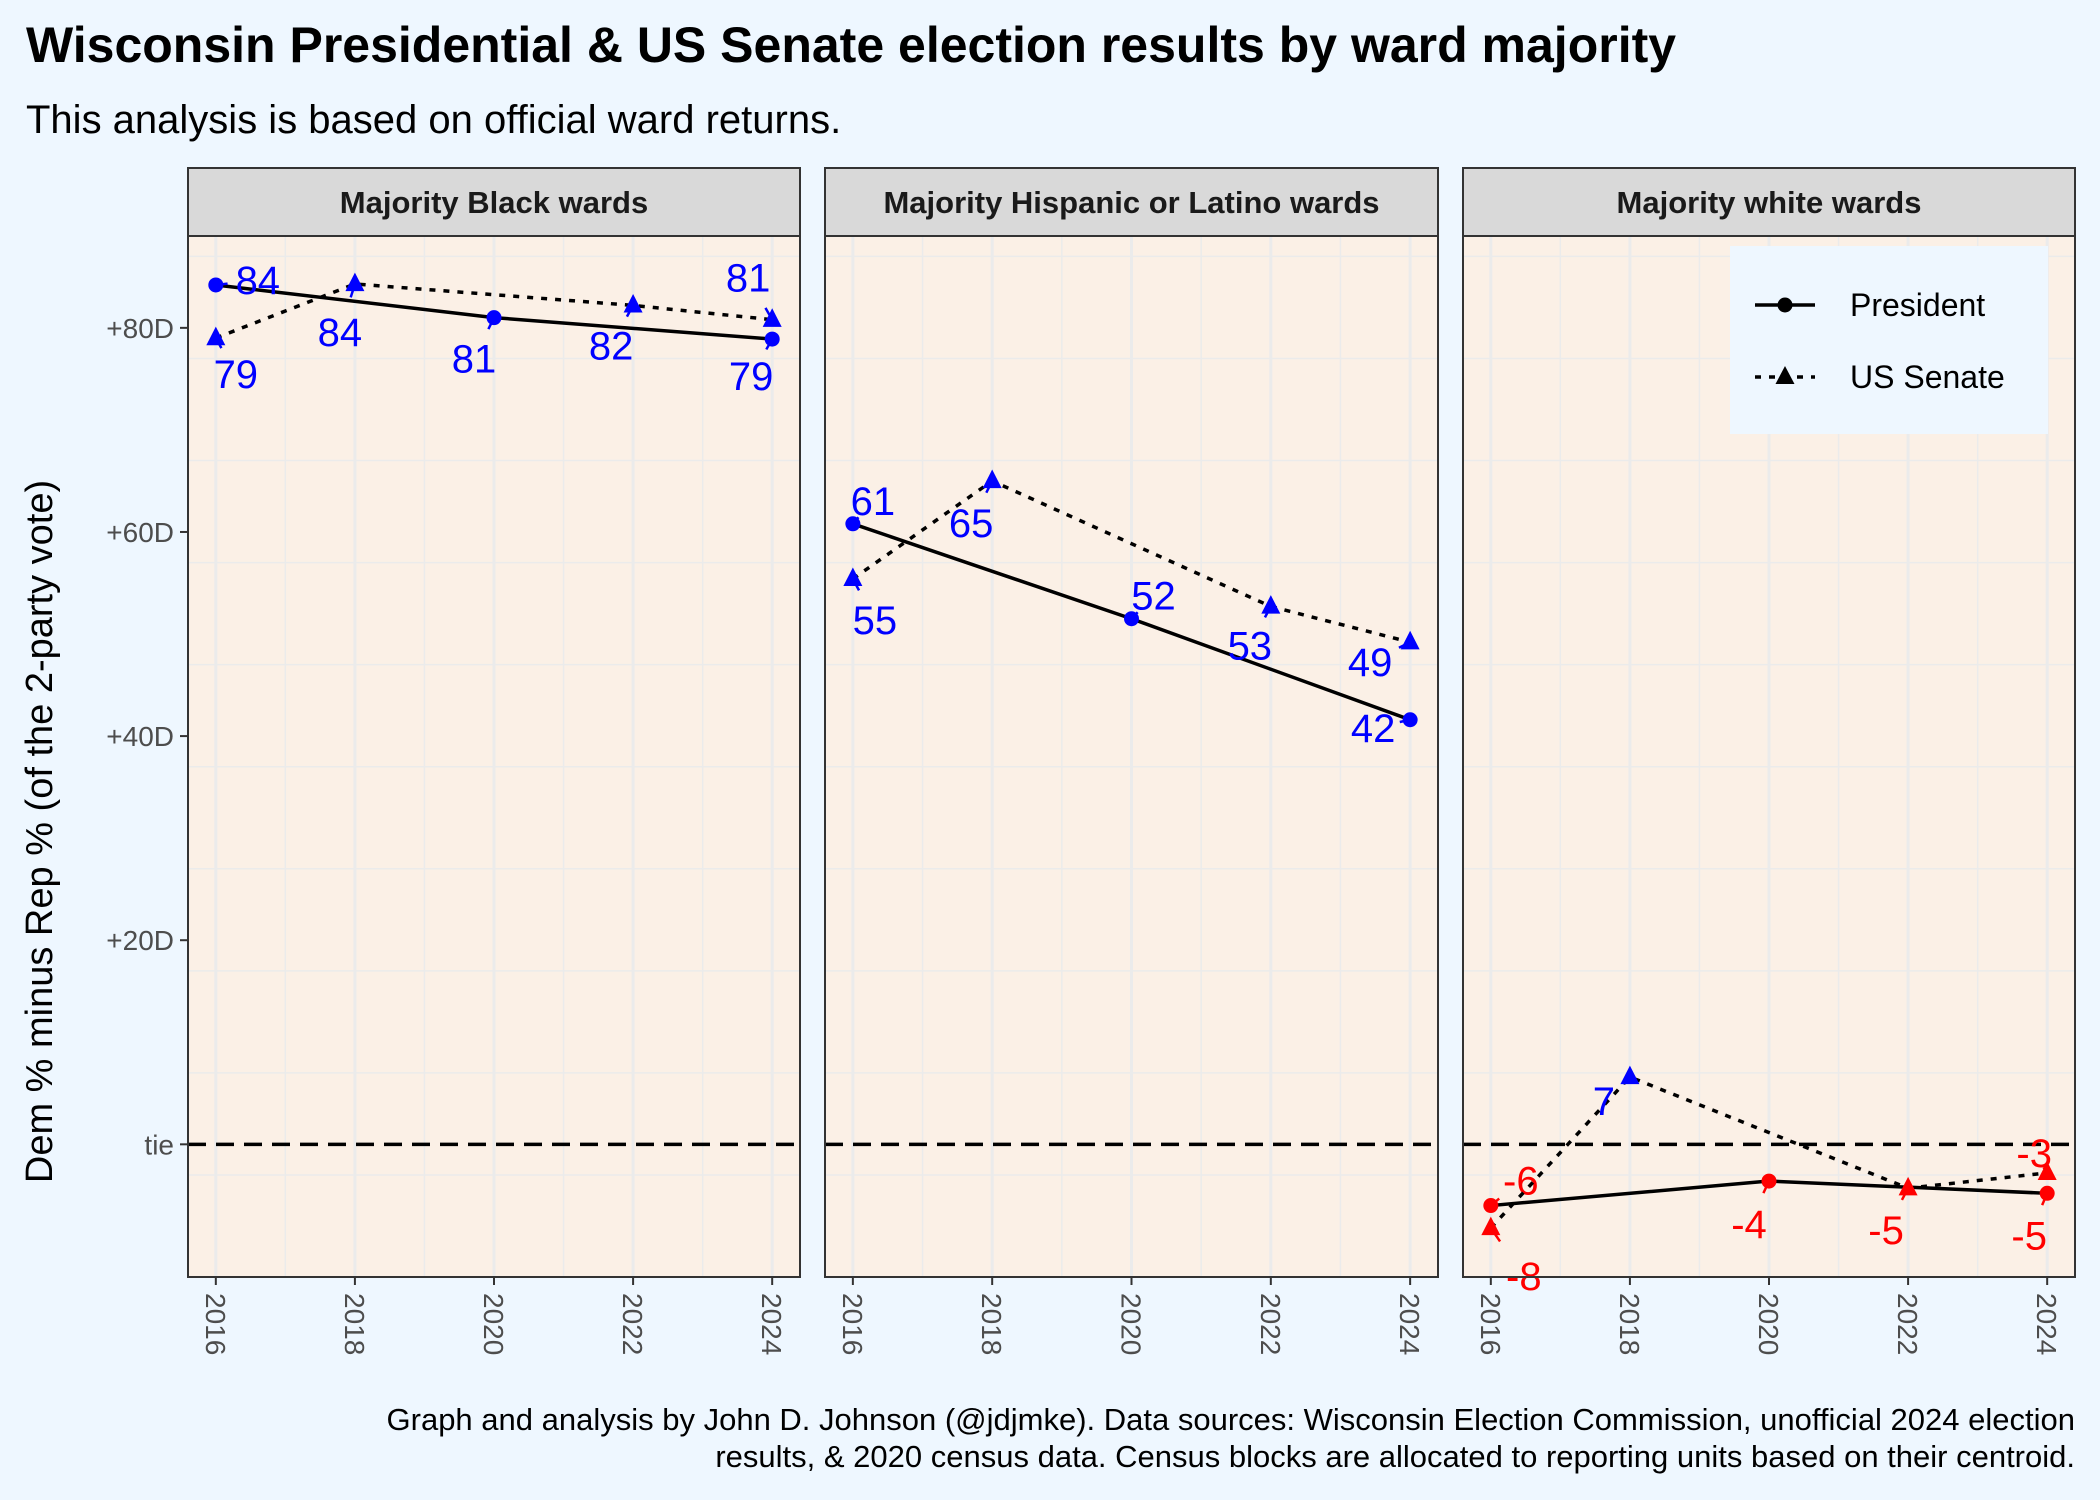 Image resolution: width=2100 pixels, height=1500 pixels. Describe the element at coordinates (40, 831) in the screenshot. I see `y-axis-title: Dem % minus Rep % (of the 2-party vote)` at that location.